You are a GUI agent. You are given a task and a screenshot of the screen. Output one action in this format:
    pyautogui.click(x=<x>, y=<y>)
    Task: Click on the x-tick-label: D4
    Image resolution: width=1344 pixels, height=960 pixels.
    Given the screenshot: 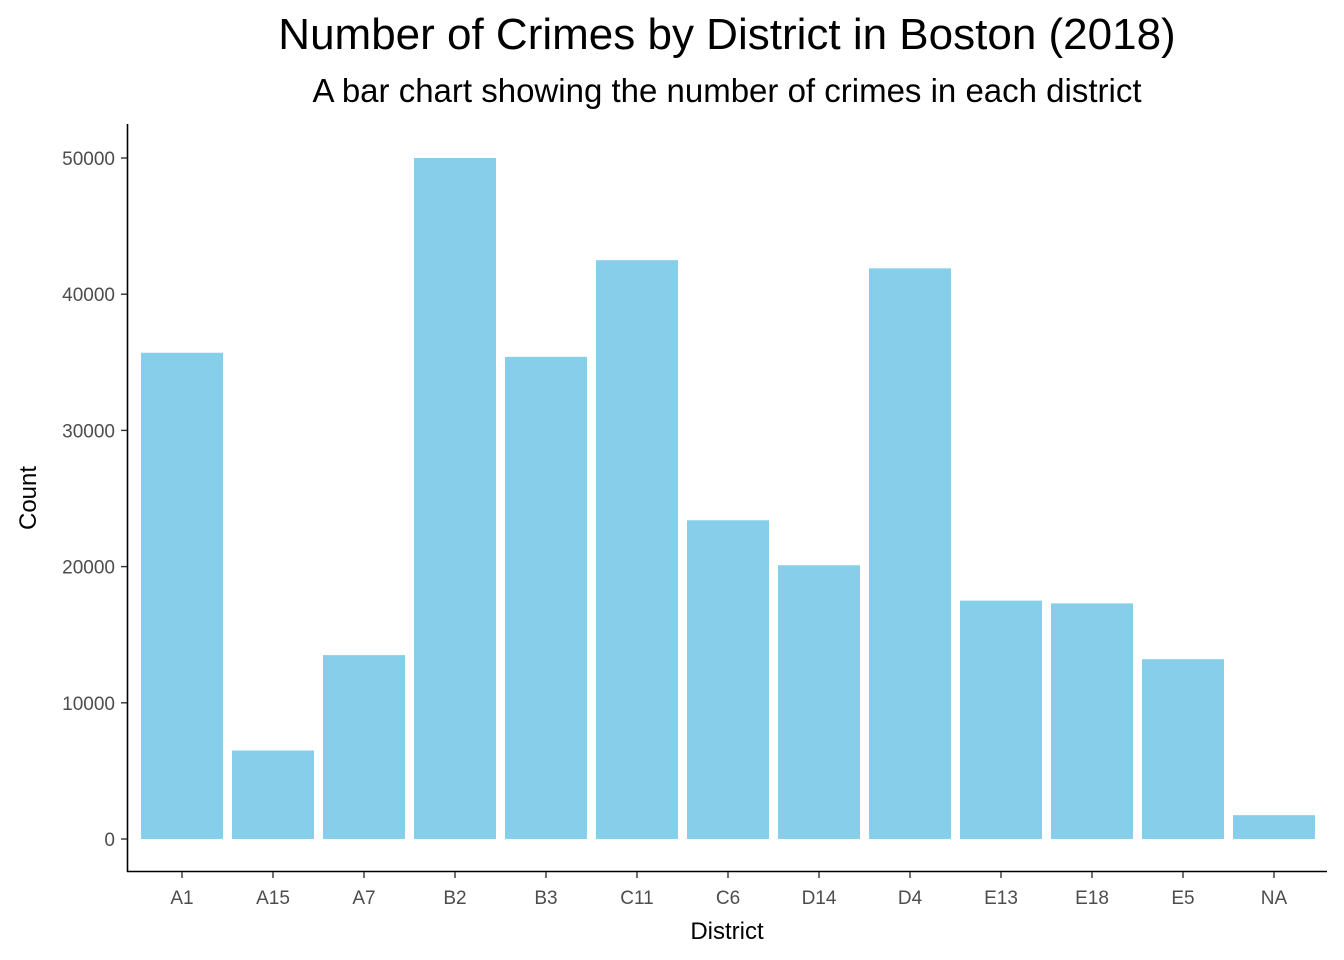 What is the action you would take?
    pyautogui.click(x=910, y=898)
    